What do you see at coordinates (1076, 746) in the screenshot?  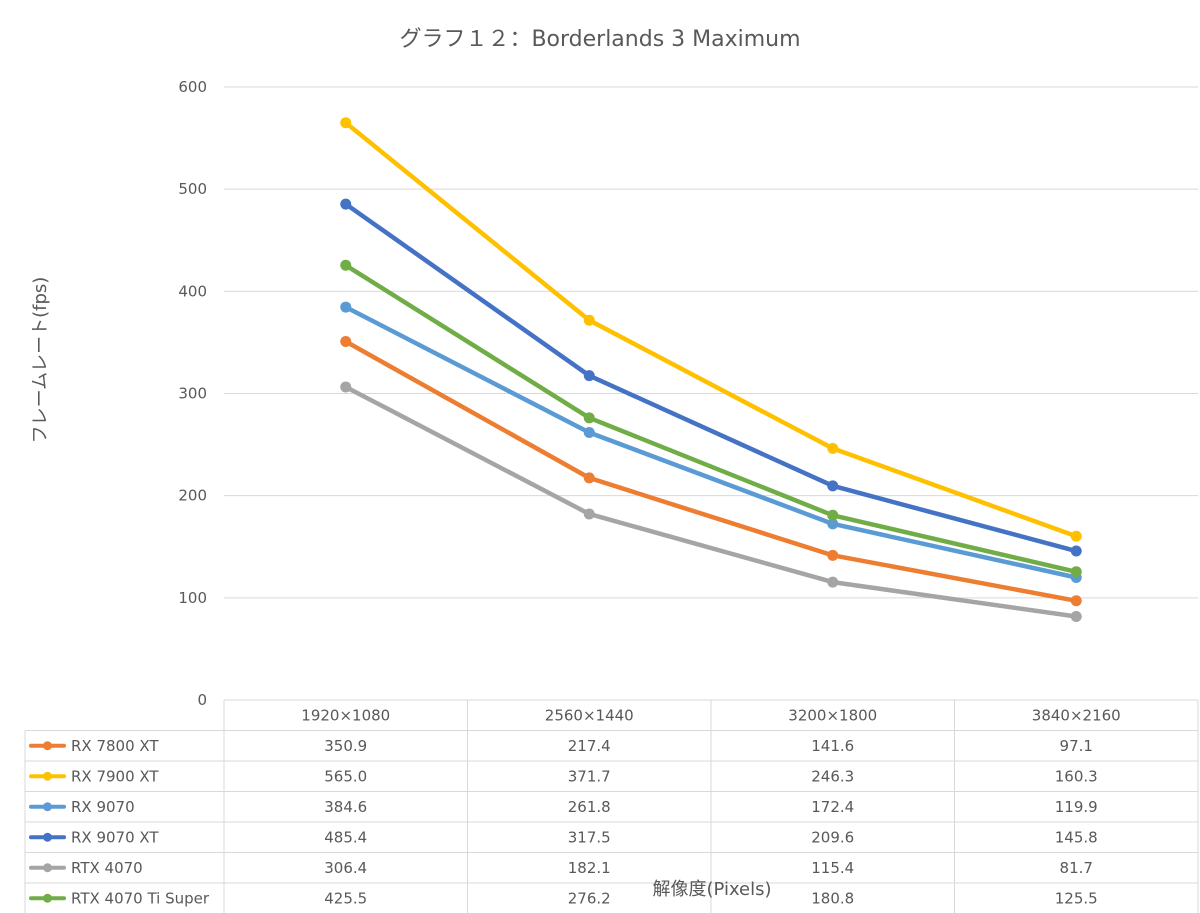 I see `data-value-cell: 97.1` at bounding box center [1076, 746].